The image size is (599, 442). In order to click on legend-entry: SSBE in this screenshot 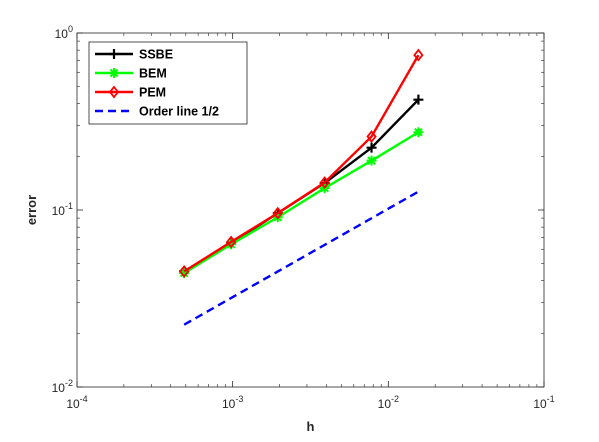, I will do `click(134, 55)`.